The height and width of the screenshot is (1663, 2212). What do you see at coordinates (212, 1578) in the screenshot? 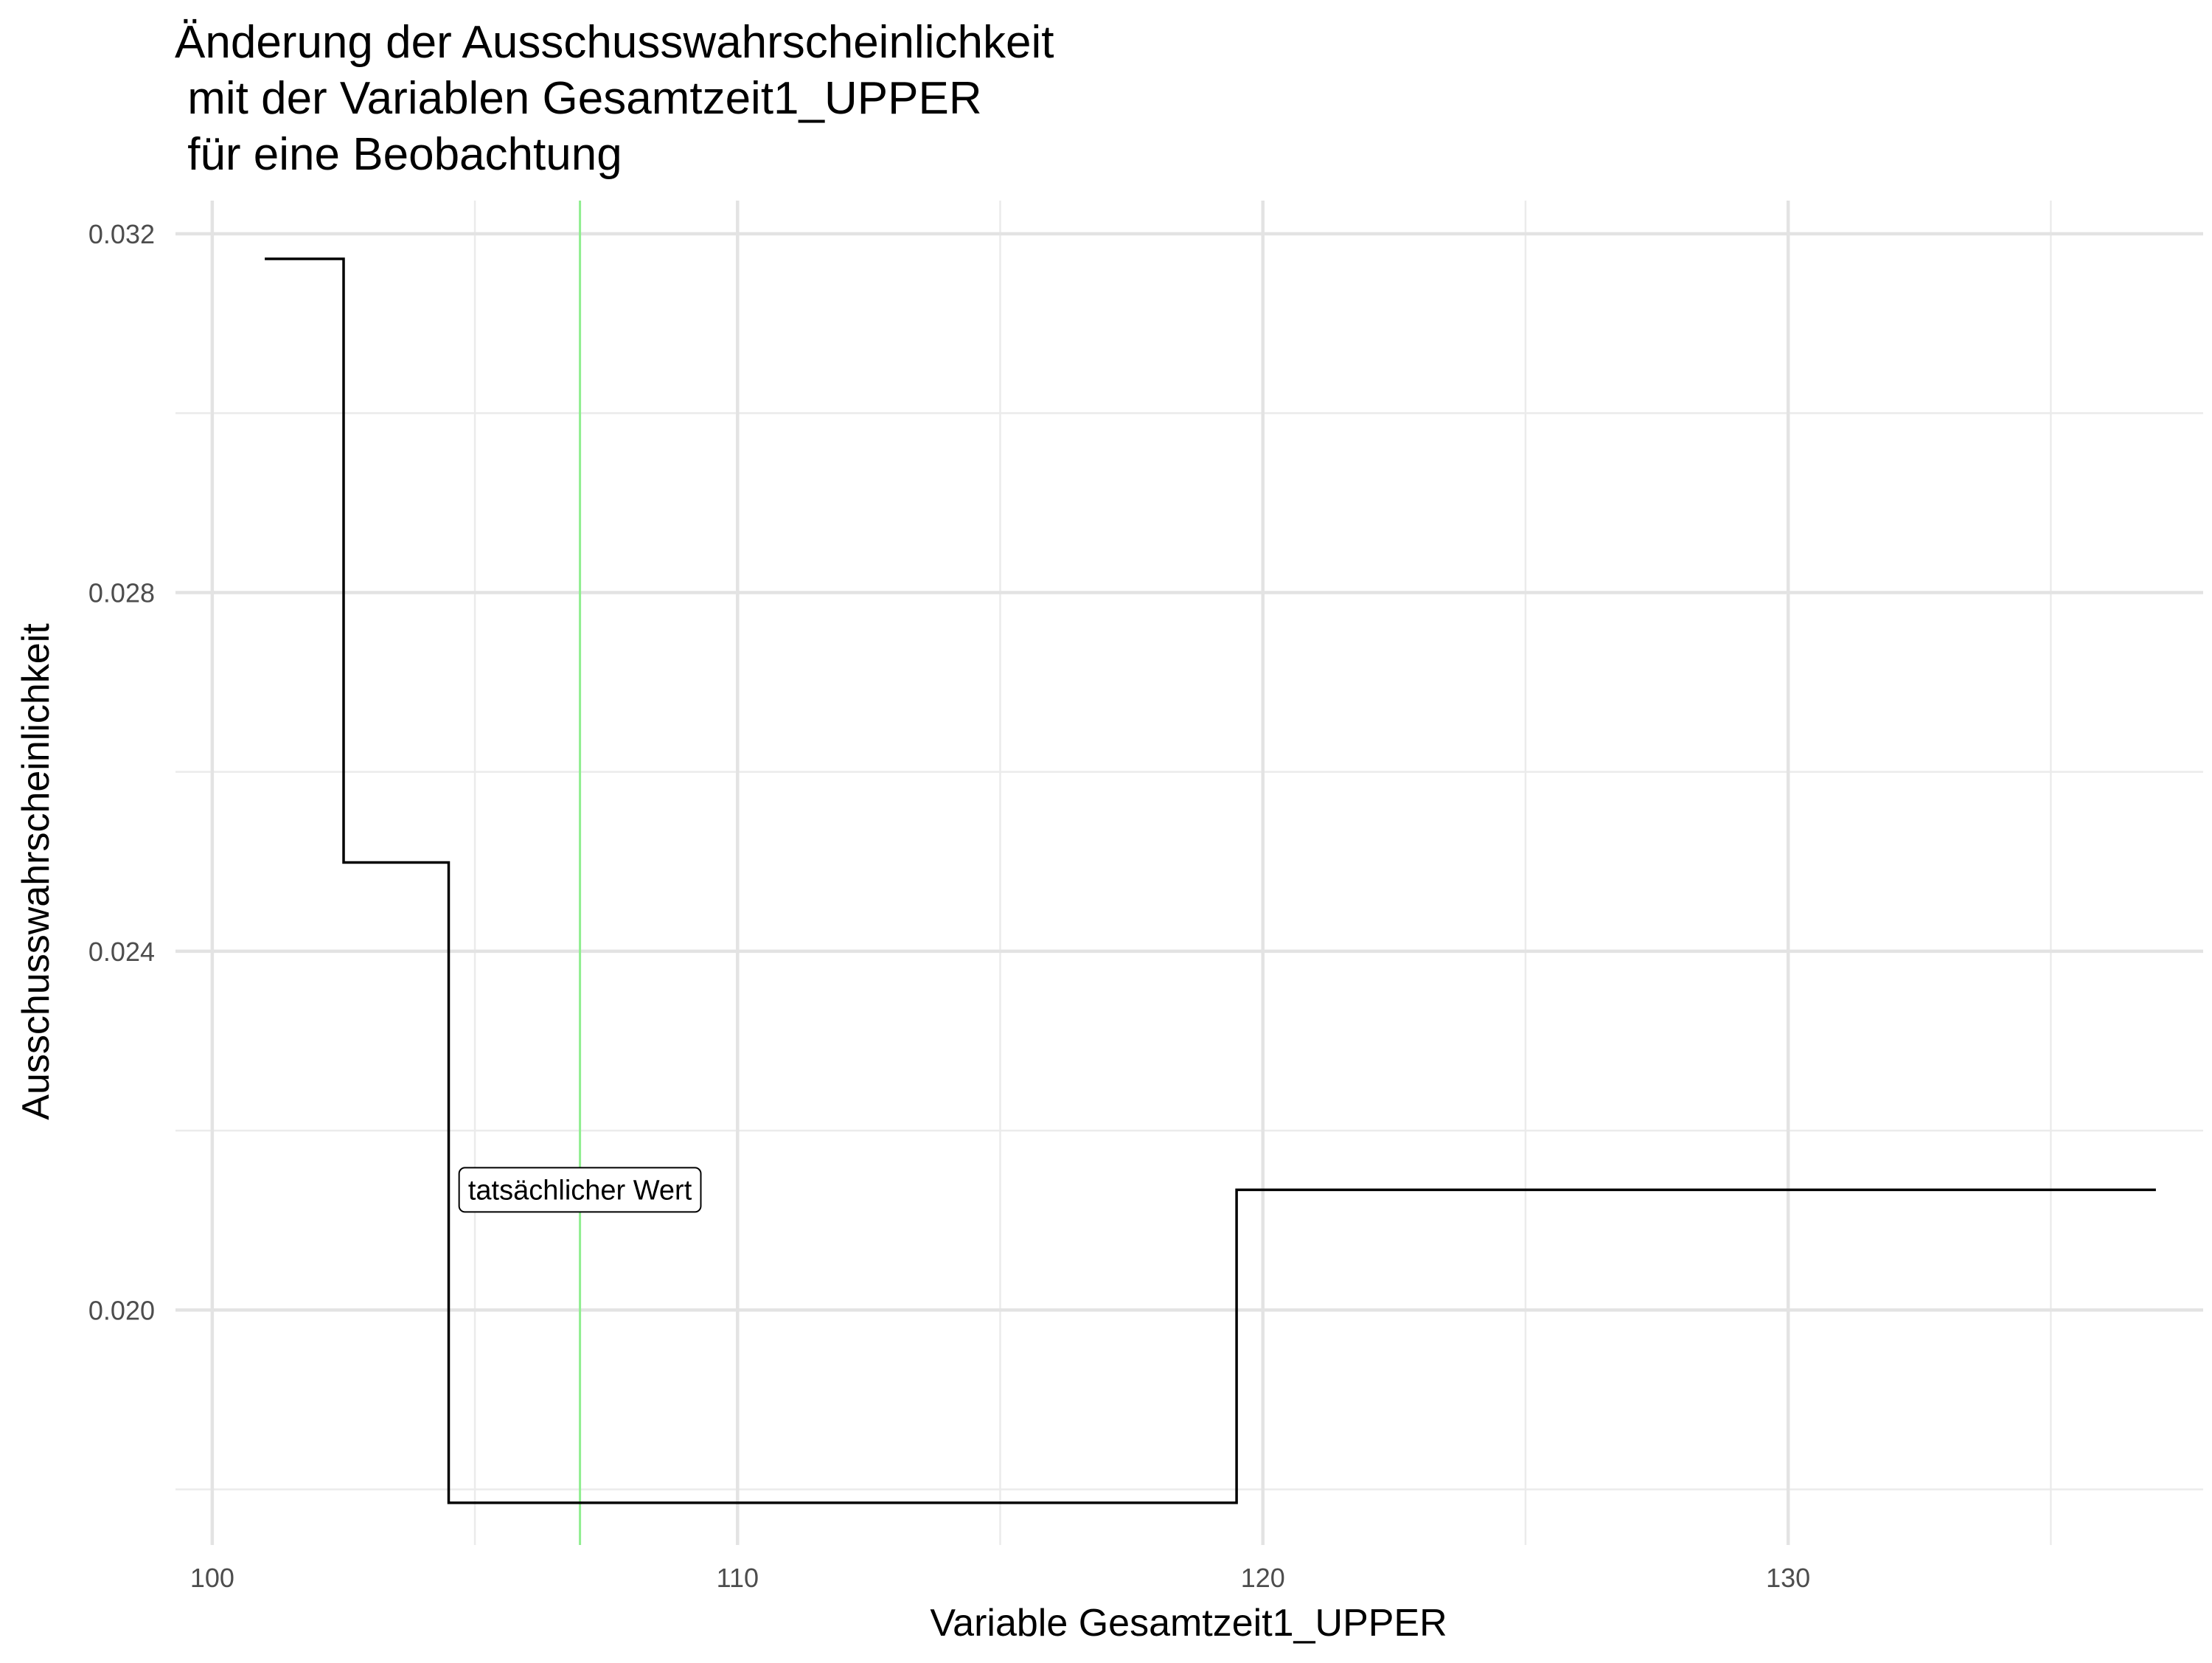
I see `x-tick-label: 100` at bounding box center [212, 1578].